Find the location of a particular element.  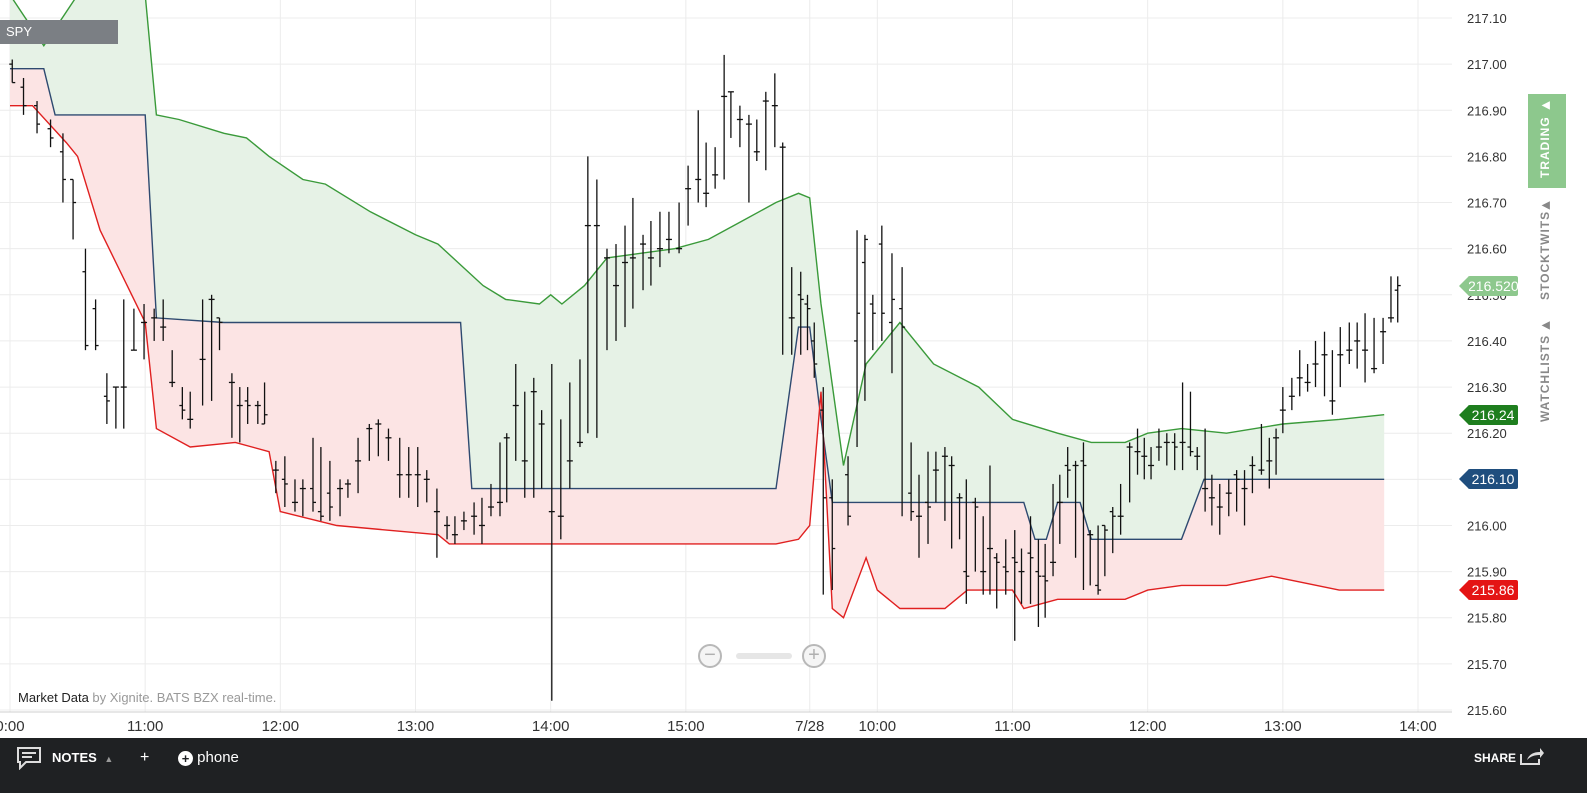

y-tick-label: 217.00 is located at coordinates (1487, 64).